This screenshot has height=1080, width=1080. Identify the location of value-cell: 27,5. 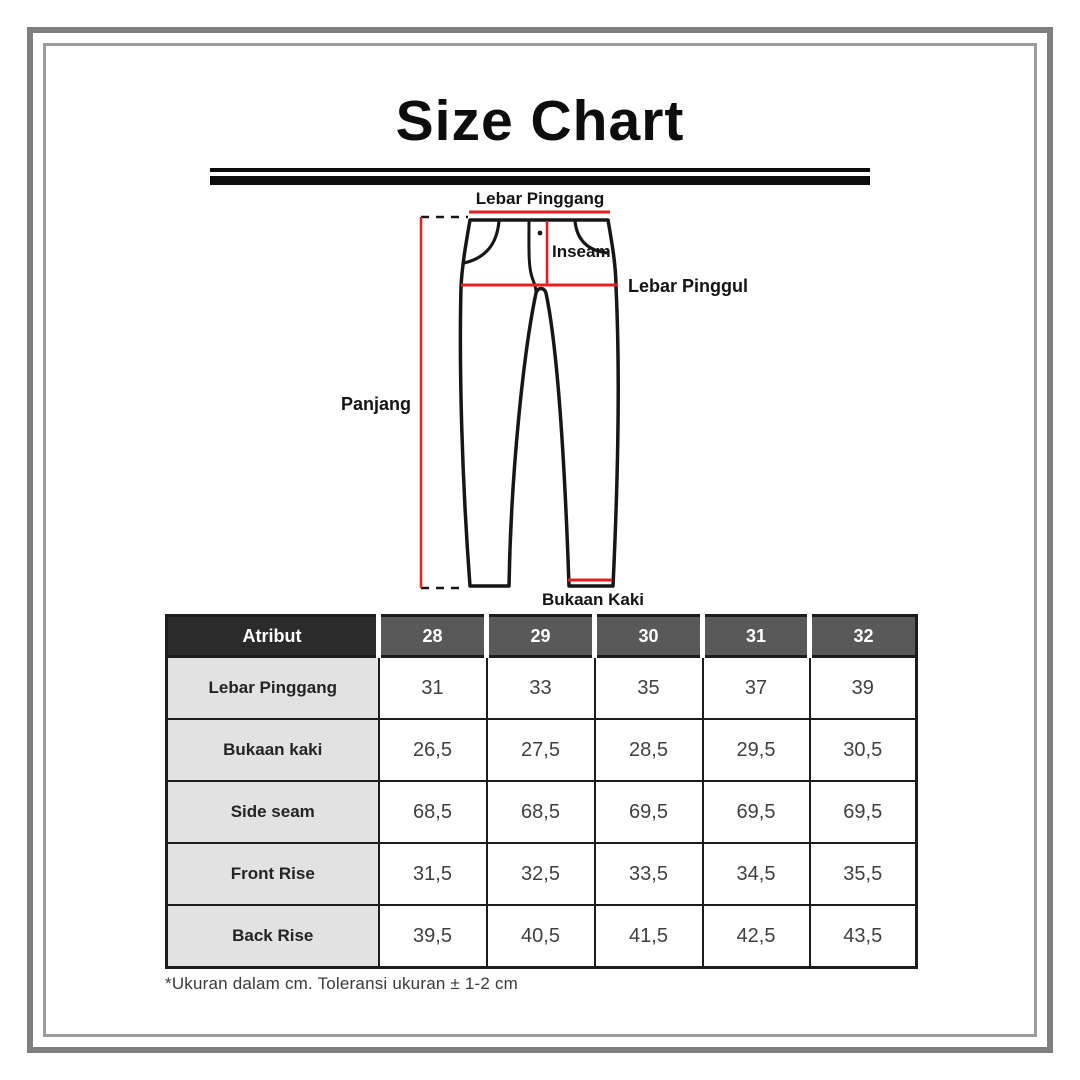
(540, 750).